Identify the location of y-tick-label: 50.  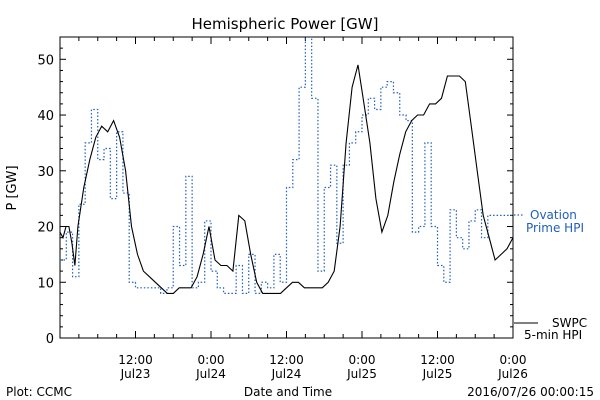
(45, 60).